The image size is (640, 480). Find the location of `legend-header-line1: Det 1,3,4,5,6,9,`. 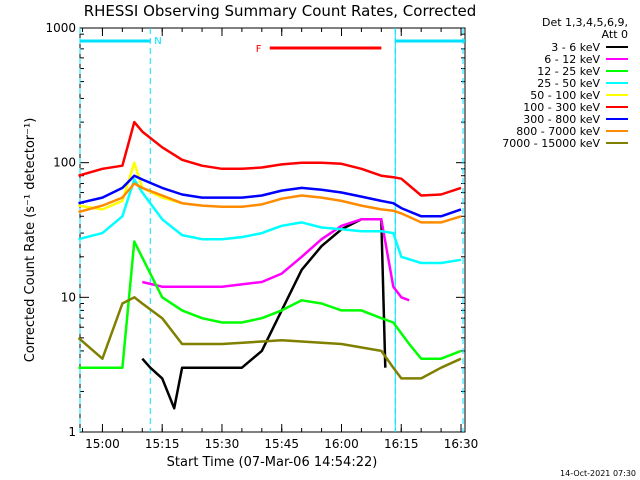

legend-header-line1: Det 1,3,4,5,6,9, is located at coordinates (585, 22).